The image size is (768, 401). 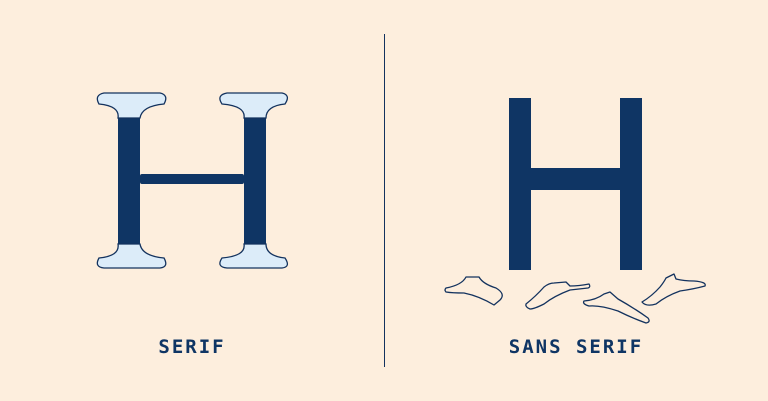 I want to click on serif-top-right, so click(x=254, y=105).